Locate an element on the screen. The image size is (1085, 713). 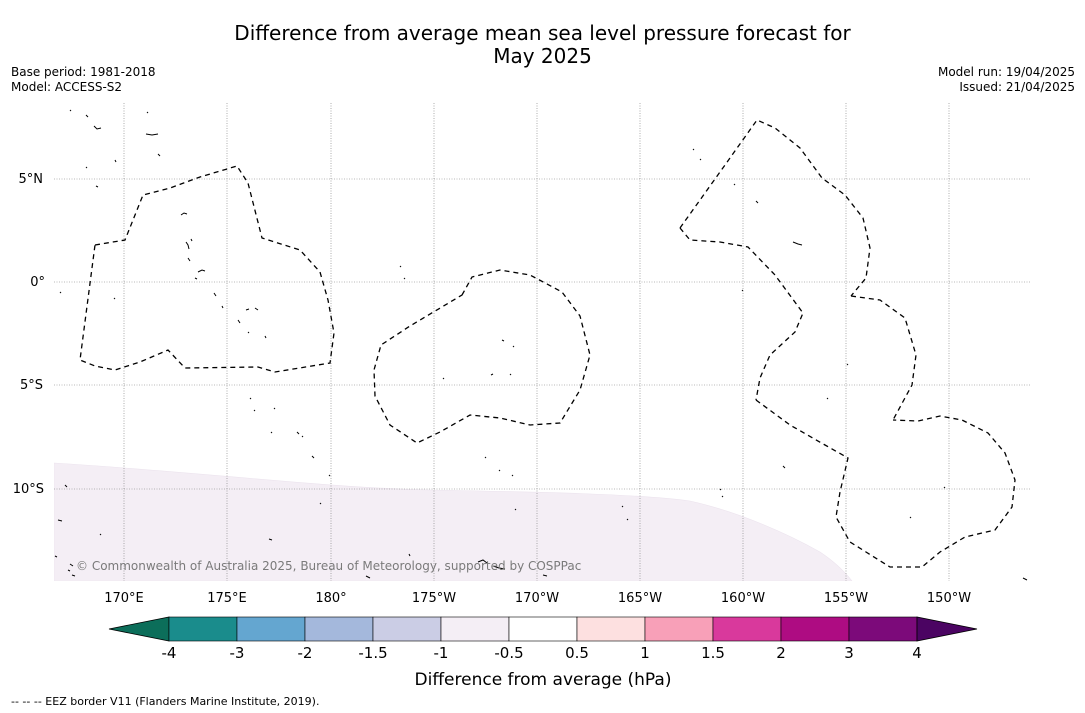
lon-label-160w: 160°W is located at coordinates (743, 598).